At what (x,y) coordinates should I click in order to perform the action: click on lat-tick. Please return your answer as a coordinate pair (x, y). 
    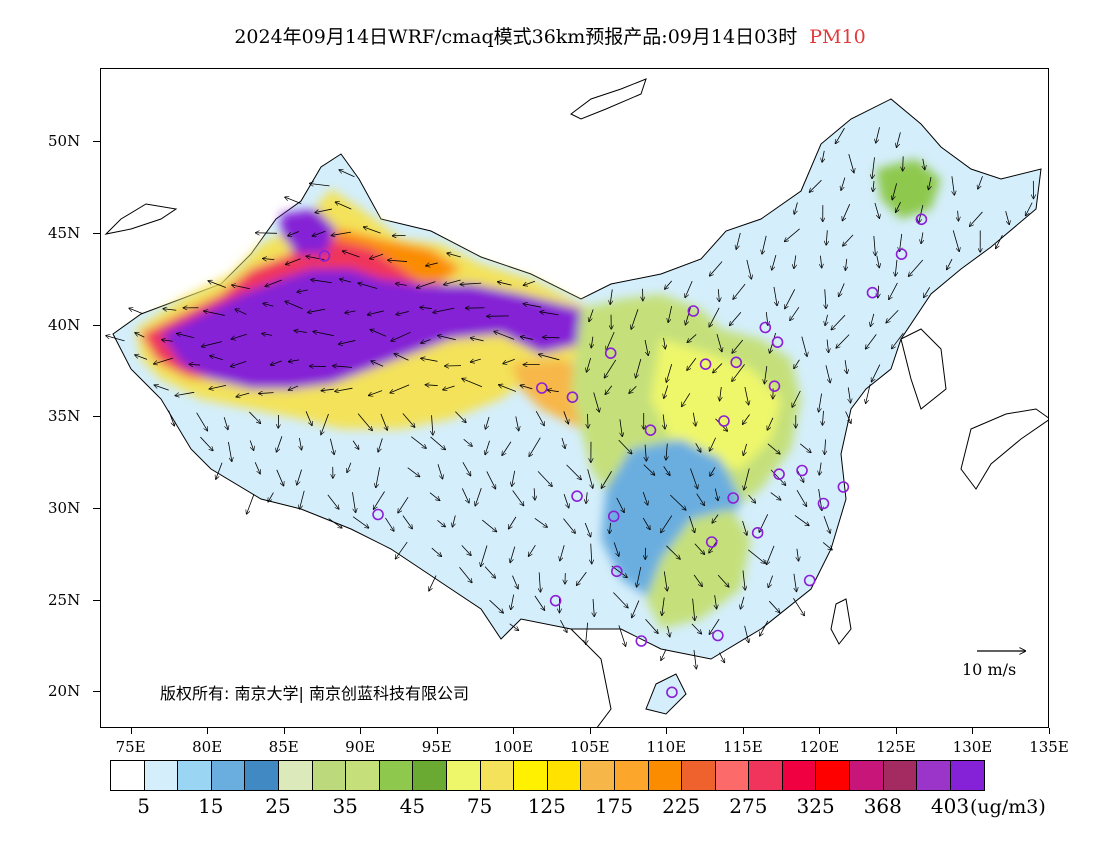
    Looking at the image, I should click on (96, 508).